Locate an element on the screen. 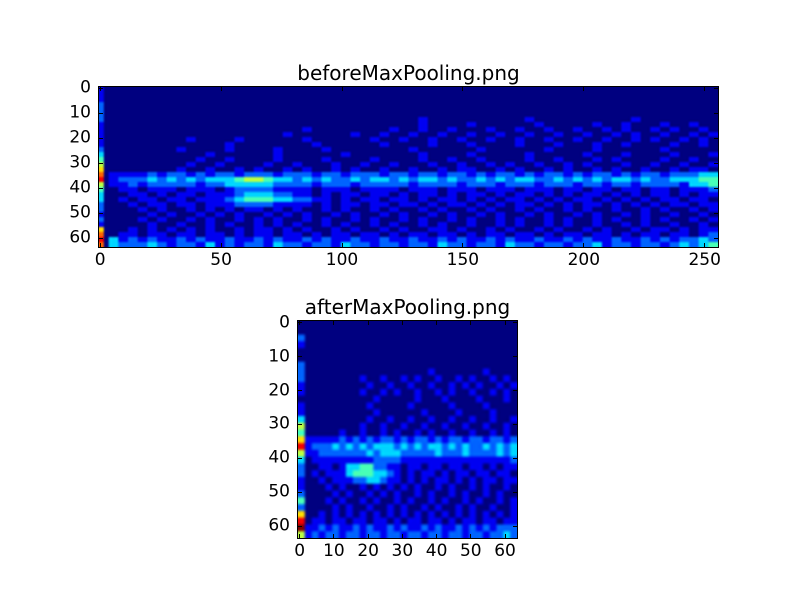  x-tick-label: 200 is located at coordinates (584, 260).